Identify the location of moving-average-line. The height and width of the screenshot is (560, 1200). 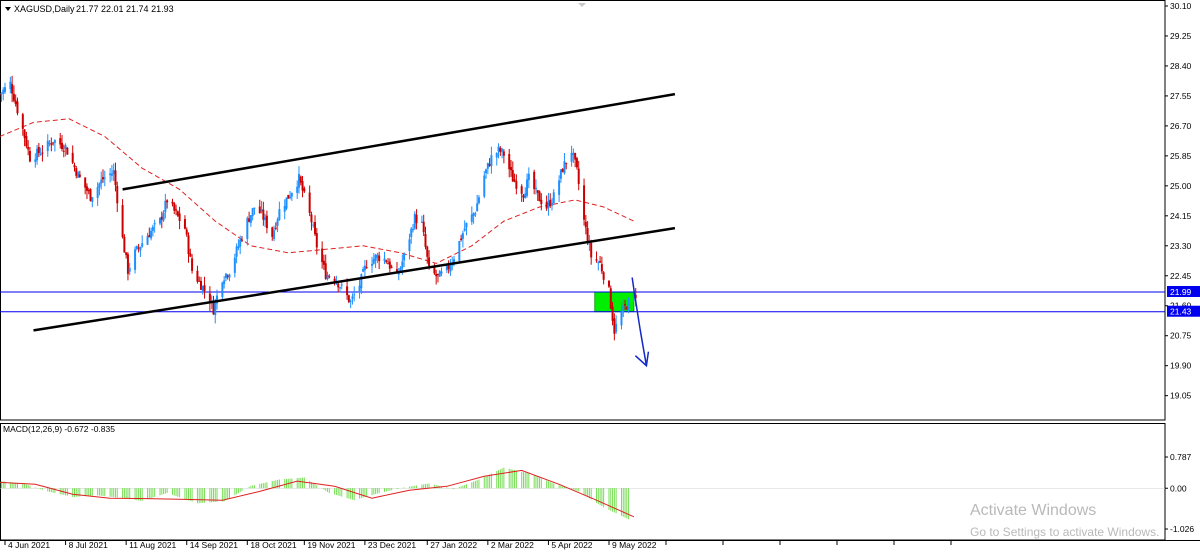
(317, 191).